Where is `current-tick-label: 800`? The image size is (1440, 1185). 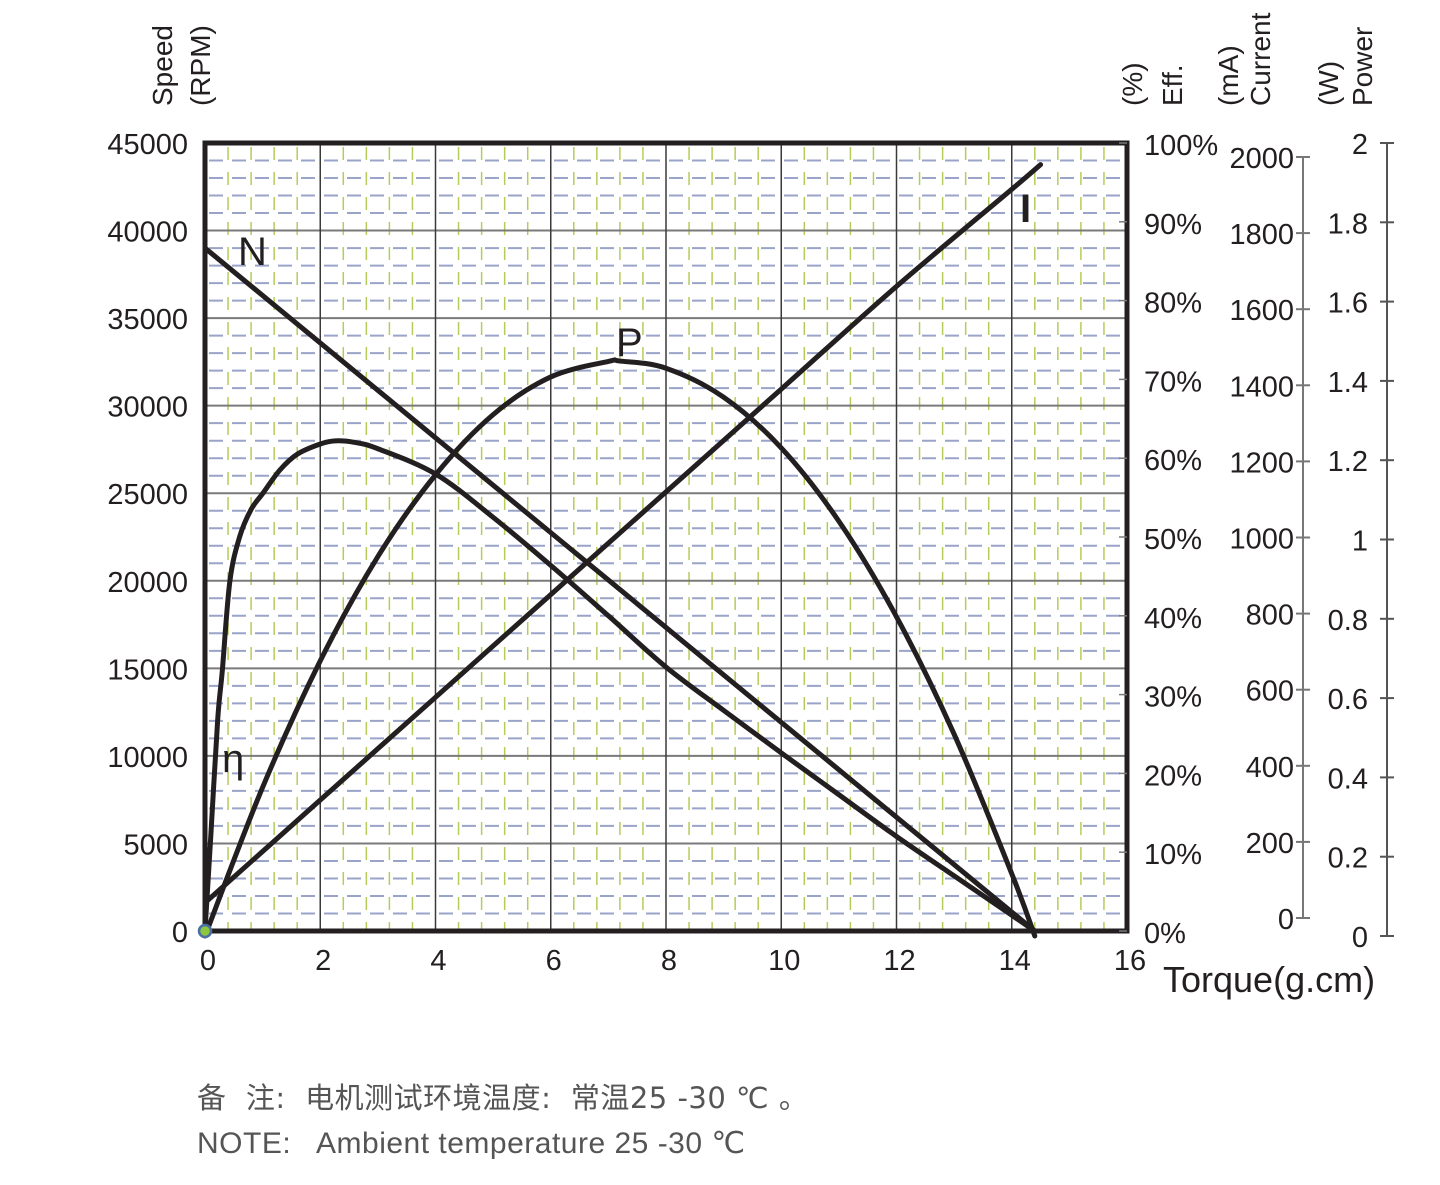 current-tick-label: 800 is located at coordinates (1270, 616).